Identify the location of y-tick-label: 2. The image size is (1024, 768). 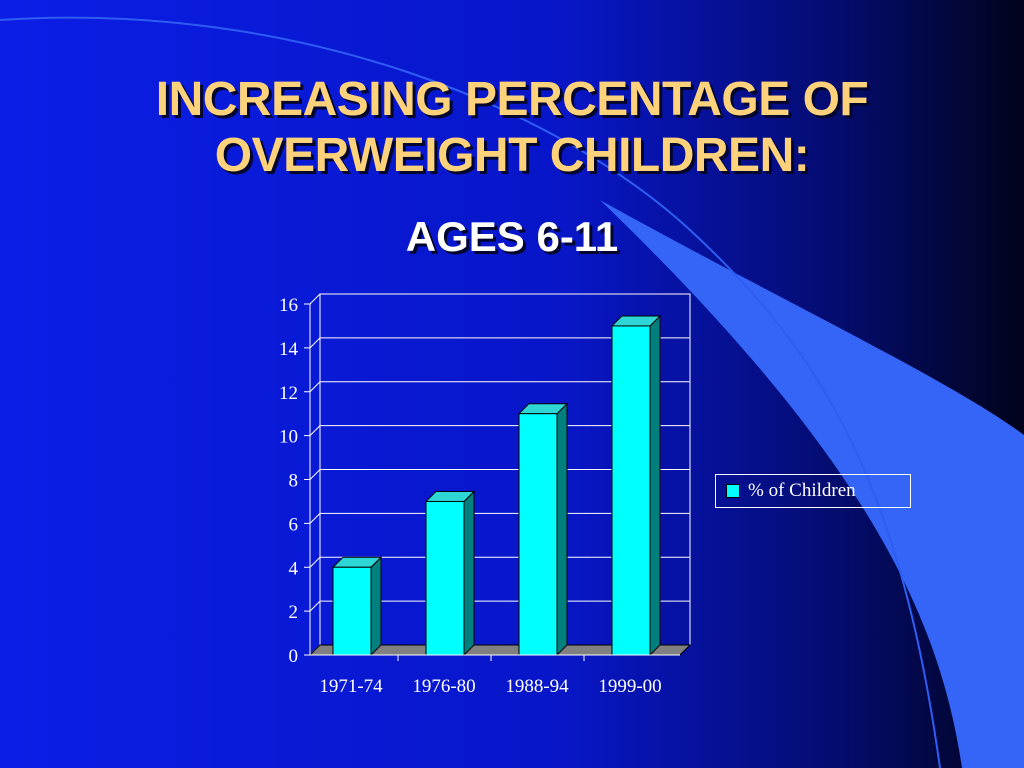
(294, 612).